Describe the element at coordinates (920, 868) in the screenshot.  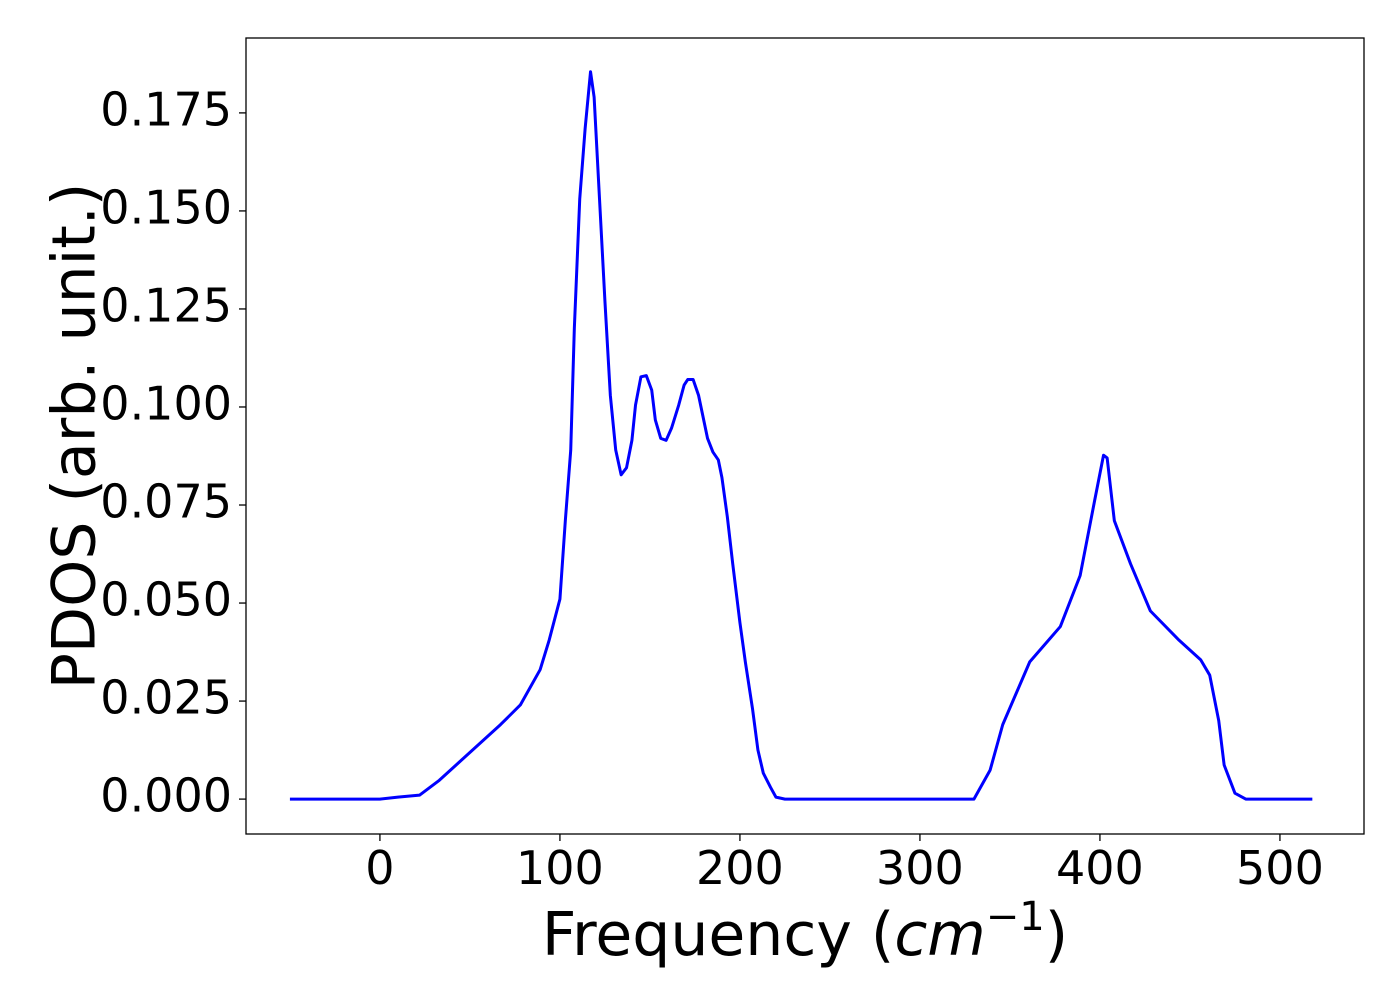
I see `x-tick-label: 300` at that location.